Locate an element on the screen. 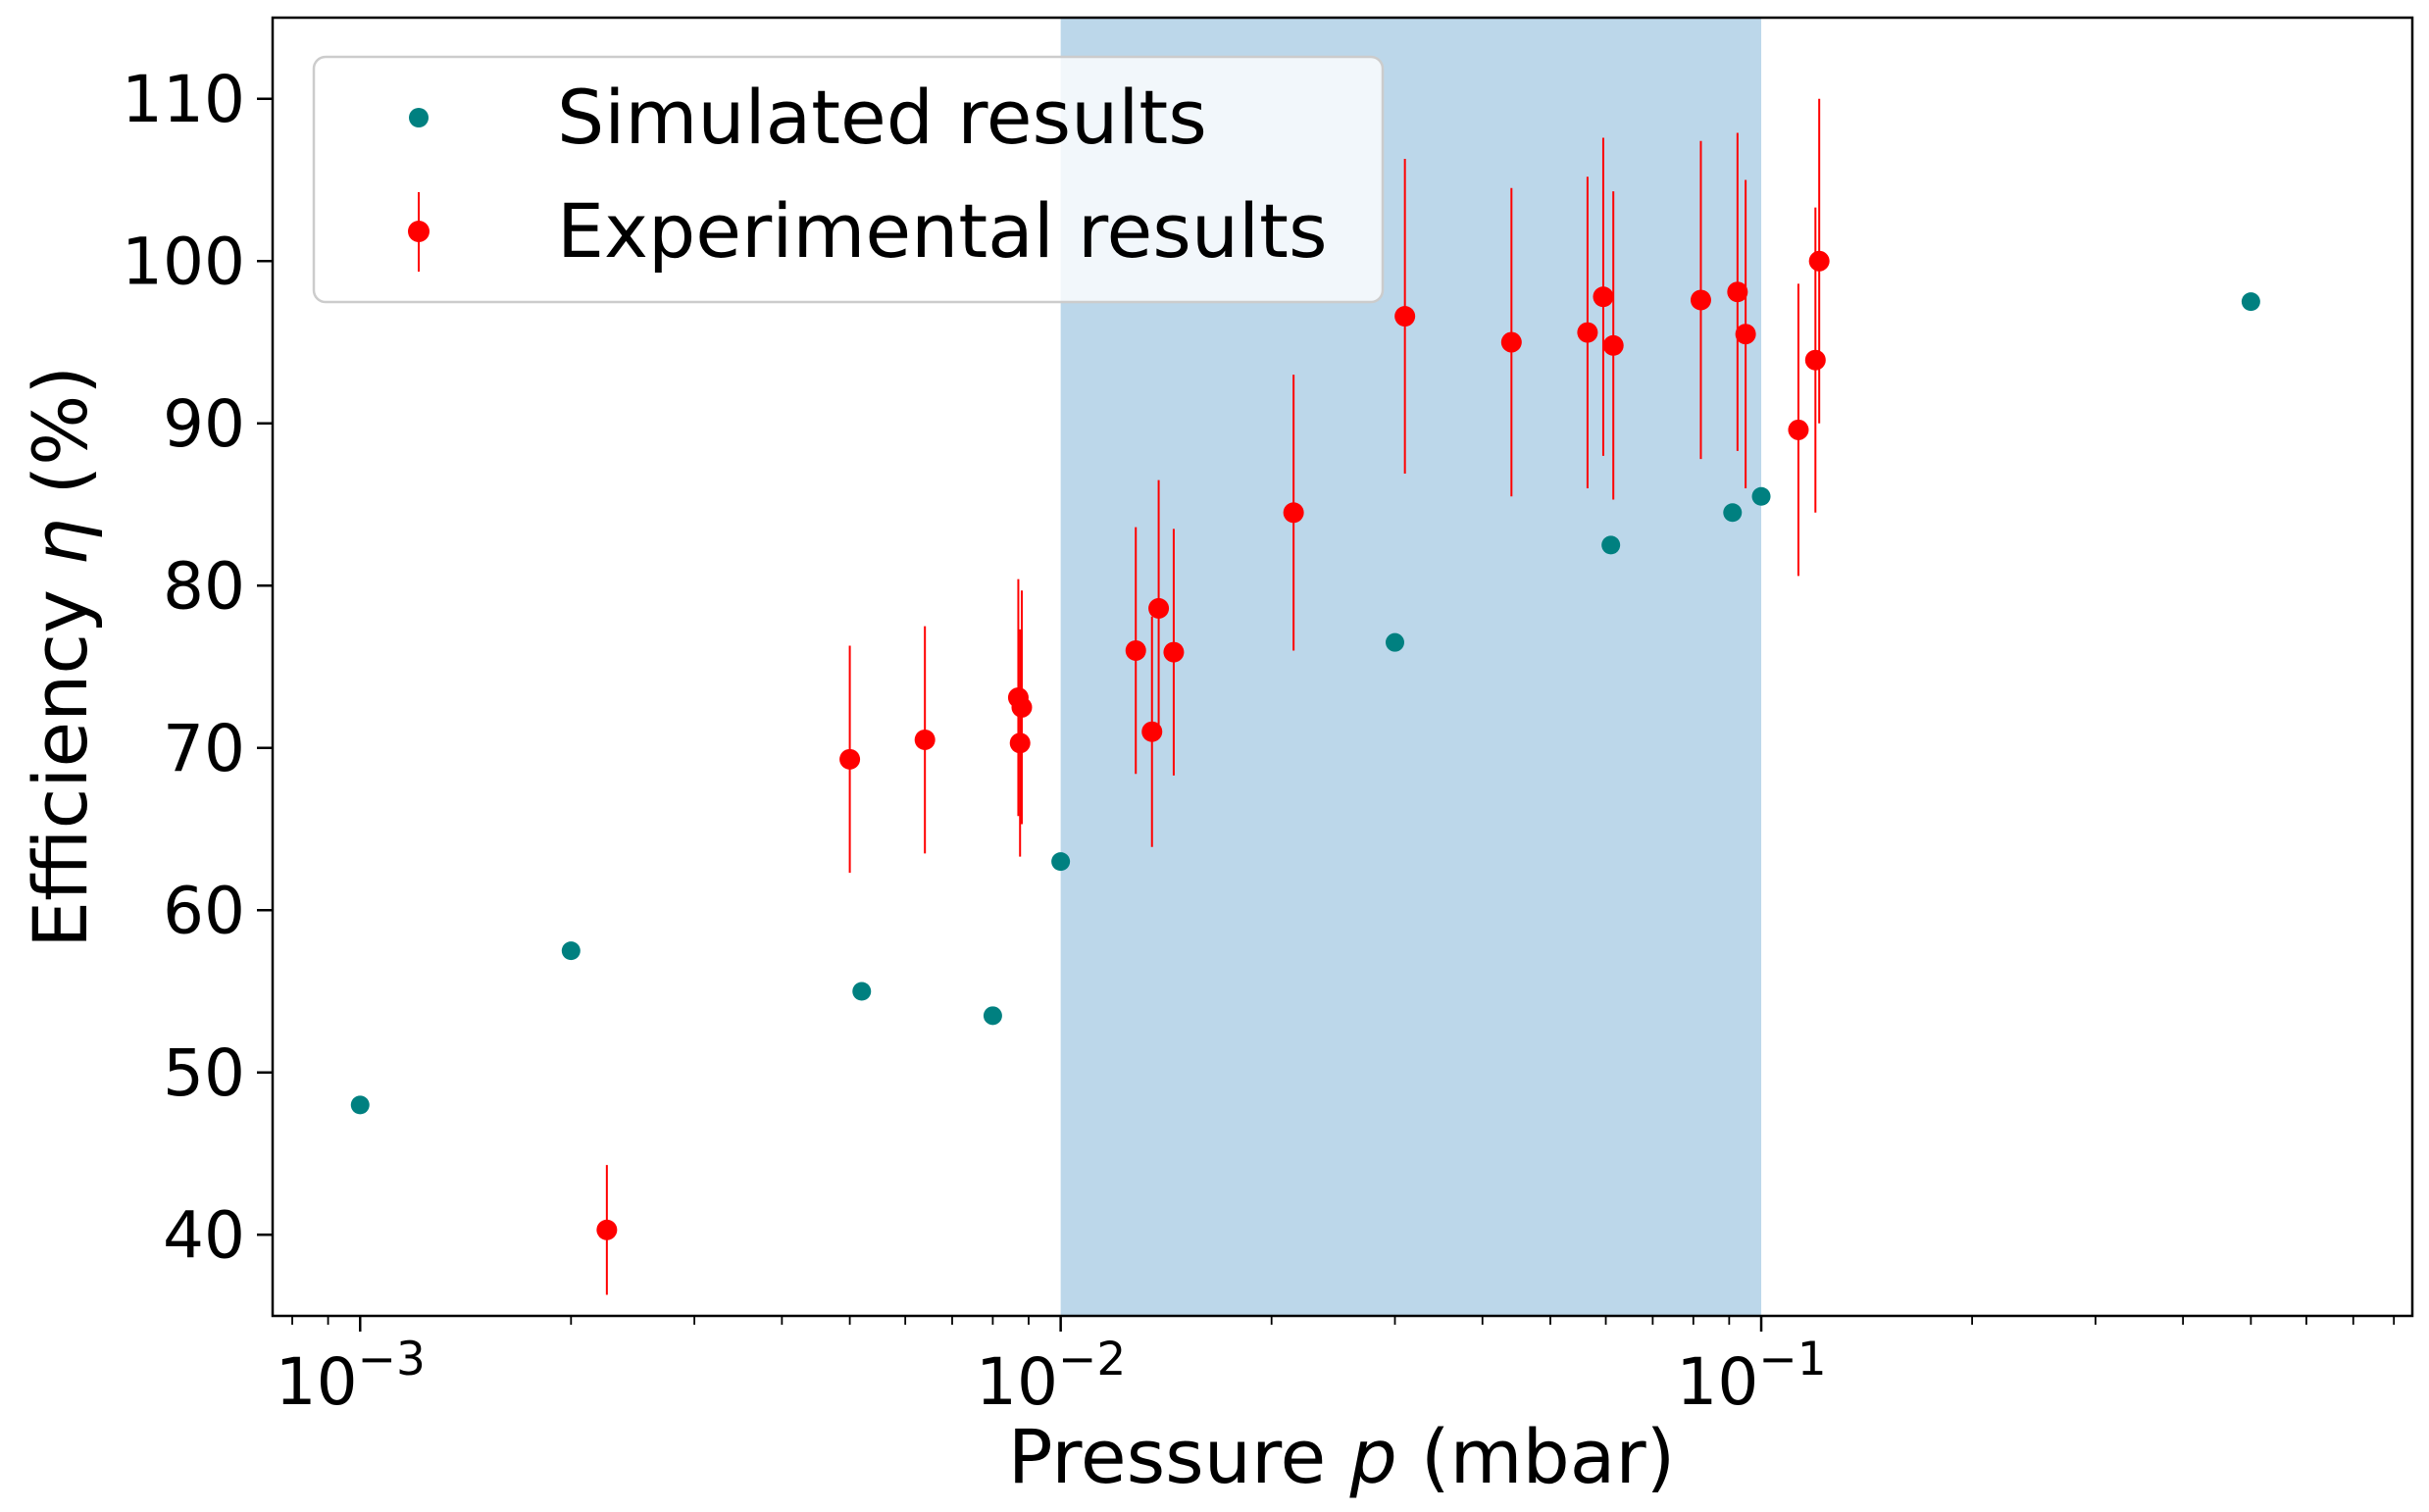 The height and width of the screenshot is (1512, 2429). legend-box is located at coordinates (848, 179).